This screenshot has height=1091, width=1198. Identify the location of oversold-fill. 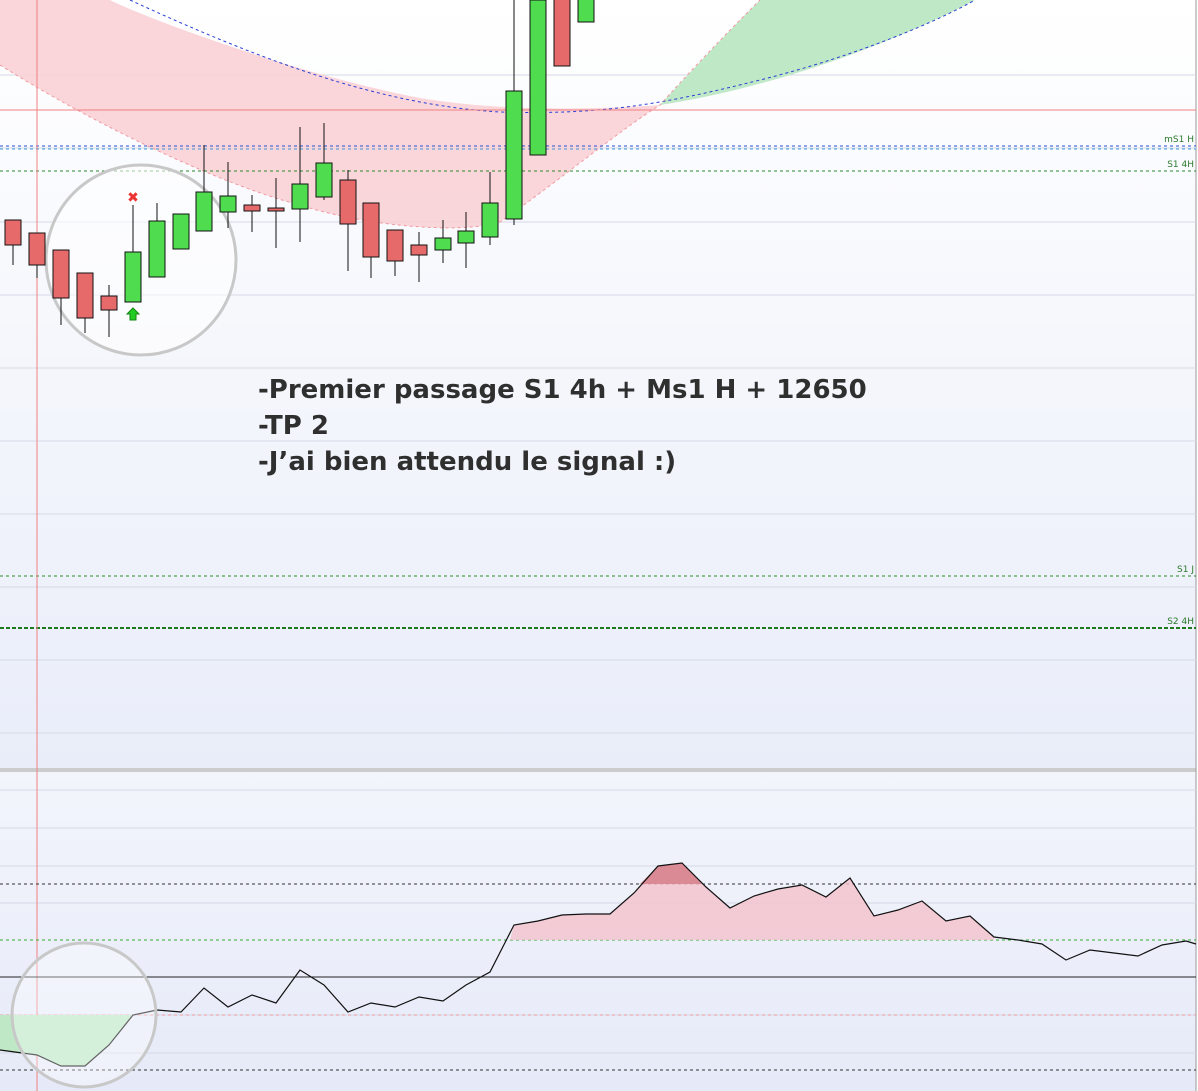
(66, 1040).